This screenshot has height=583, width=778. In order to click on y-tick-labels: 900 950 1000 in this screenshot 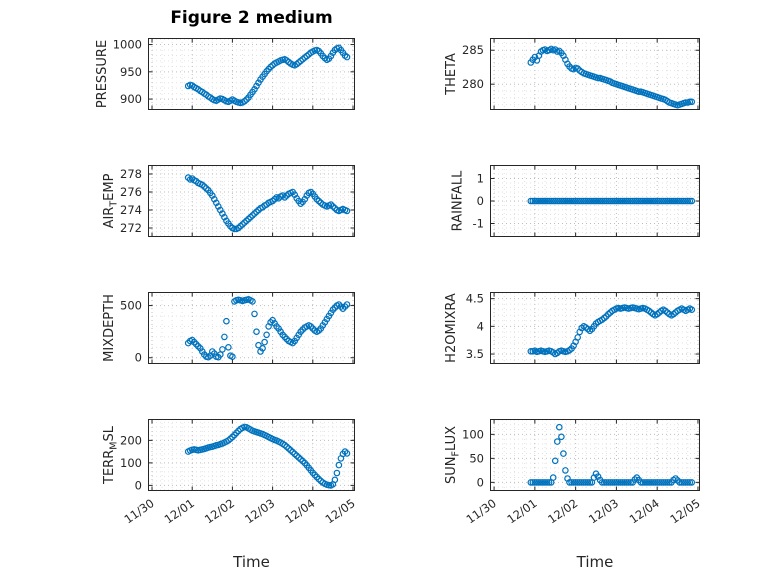, I will do `click(127, 72)`.